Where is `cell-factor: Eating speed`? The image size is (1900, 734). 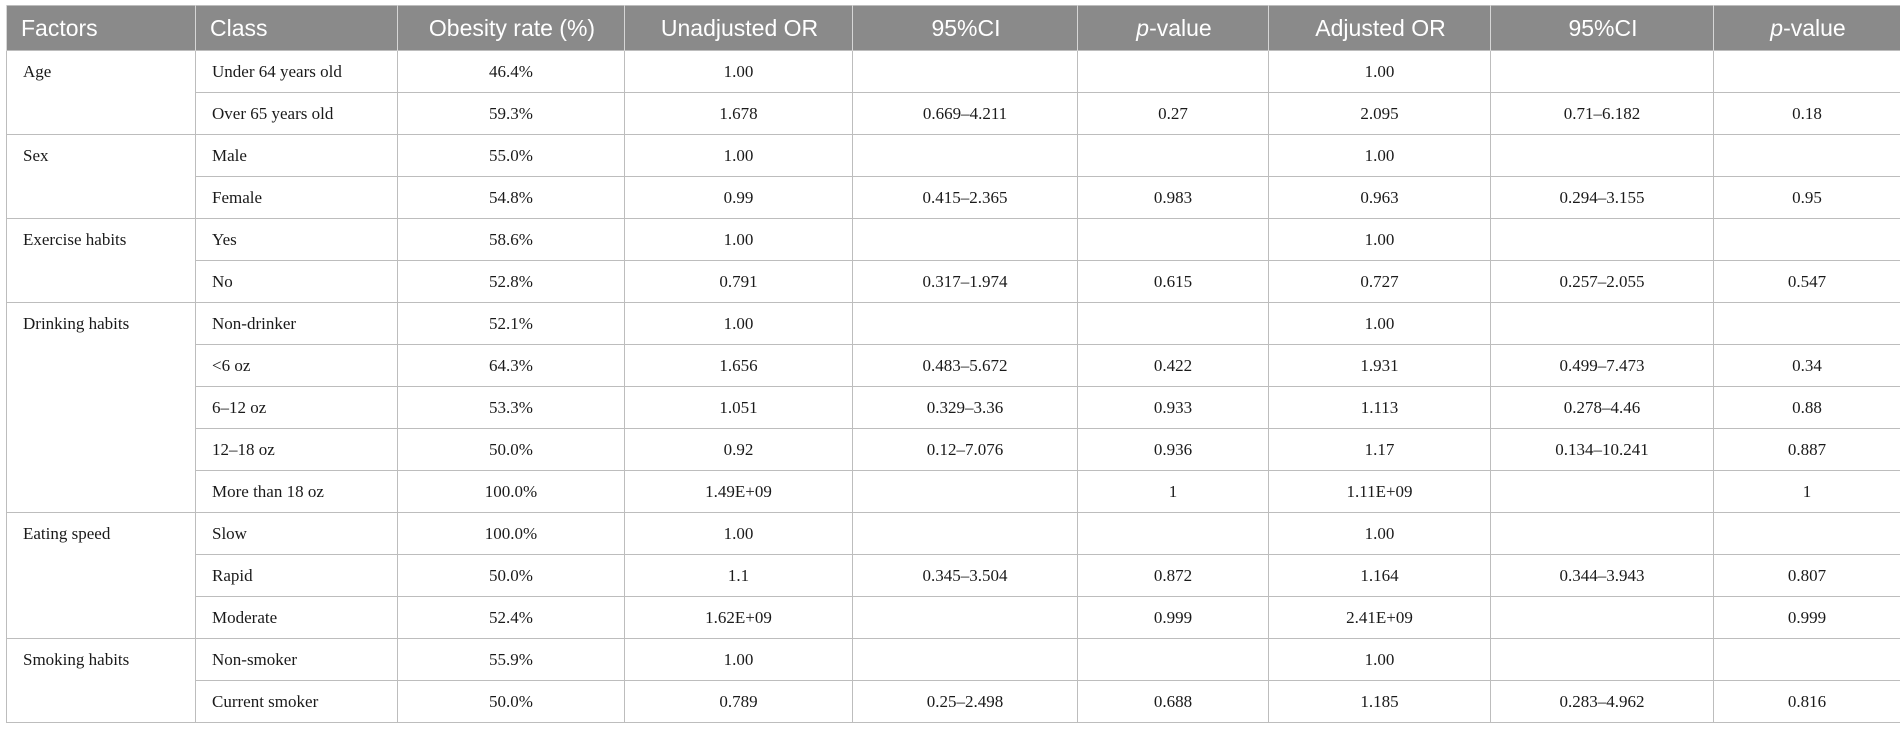 cell-factor: Eating speed is located at coordinates (101, 575).